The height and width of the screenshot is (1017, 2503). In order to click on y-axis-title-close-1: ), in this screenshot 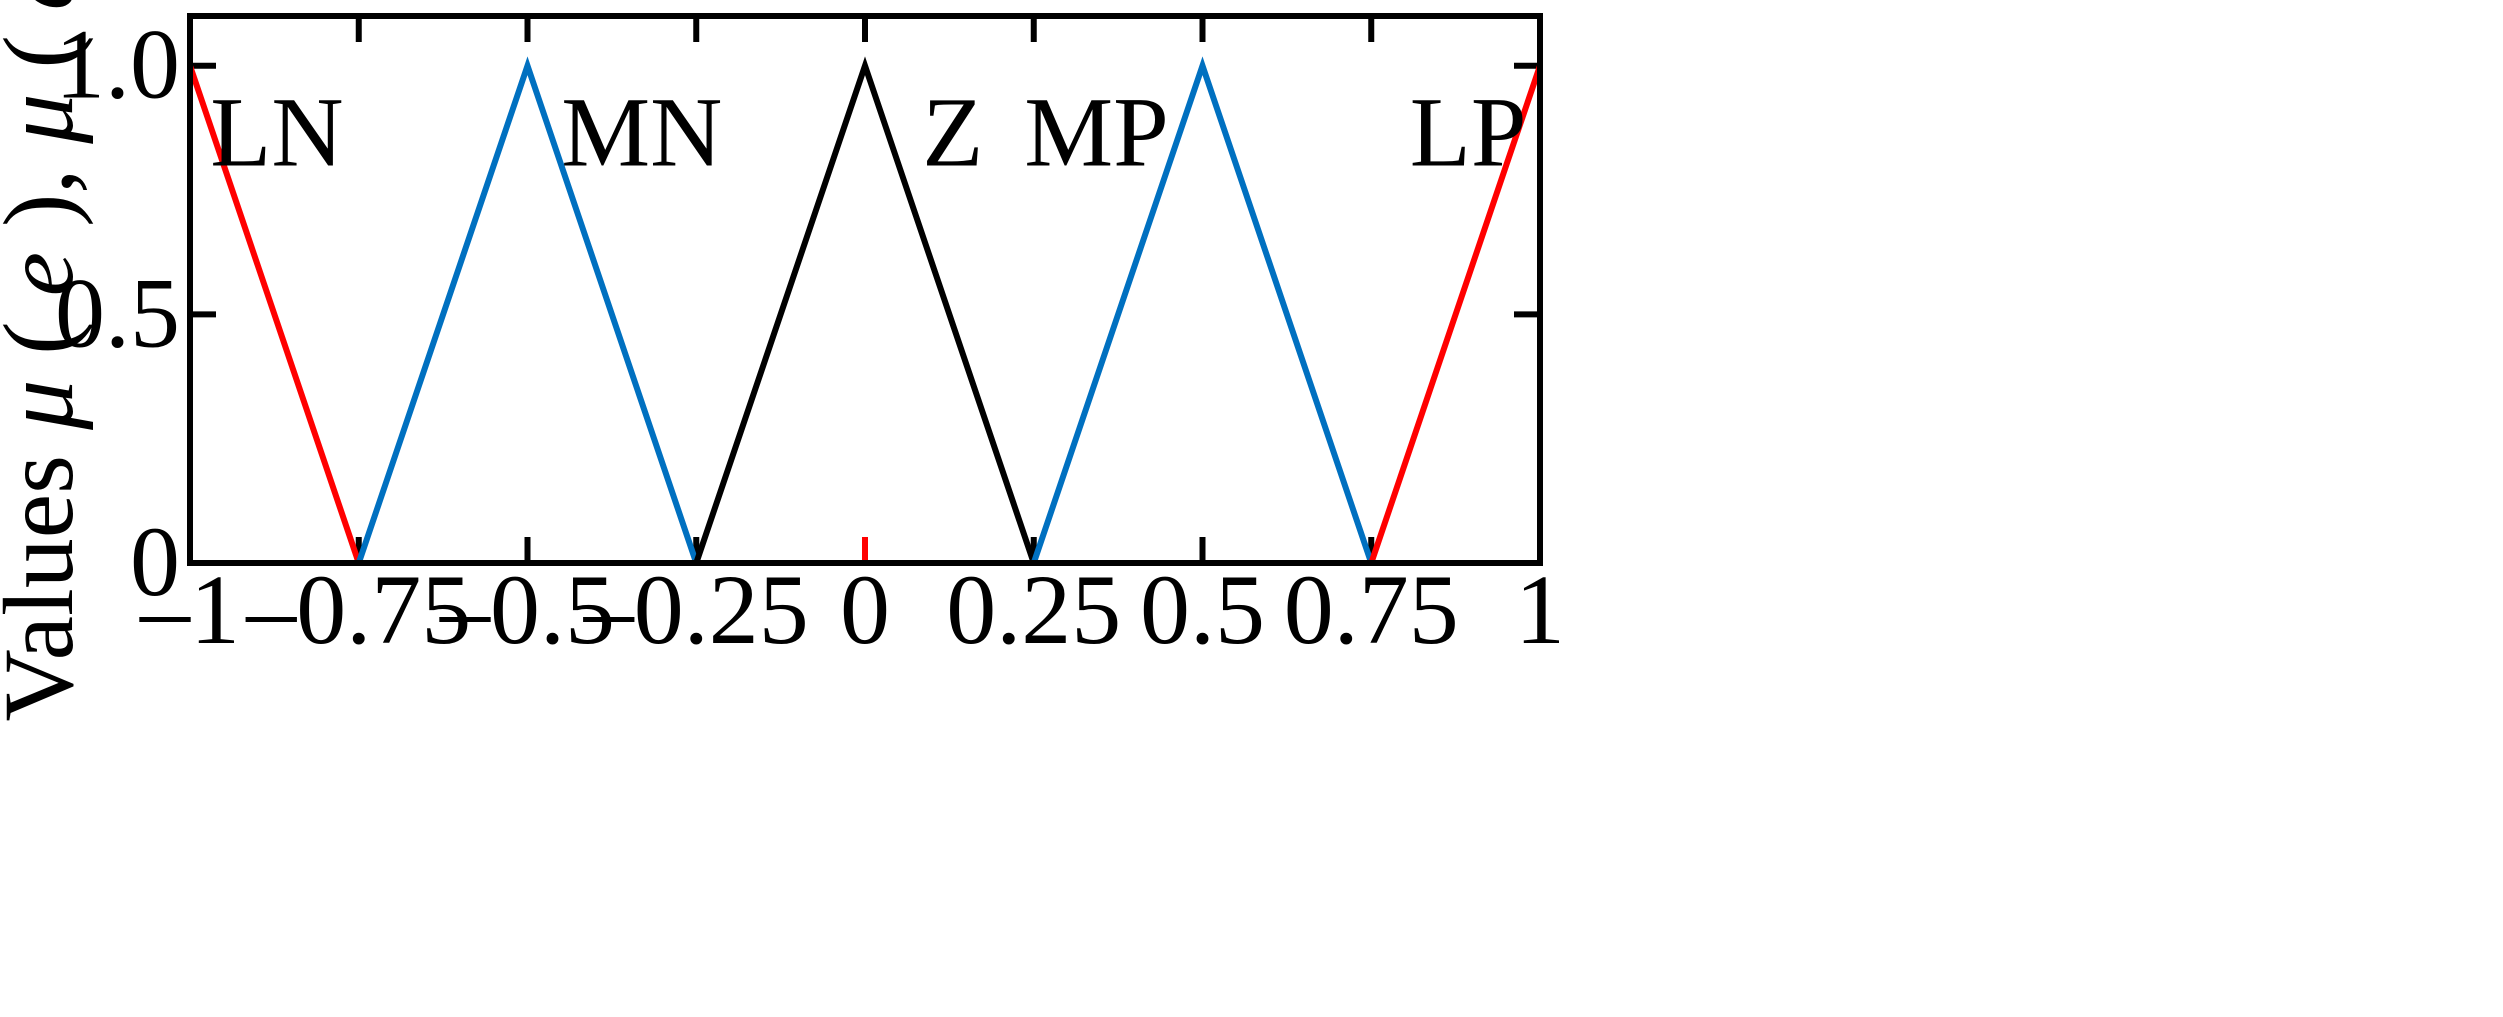, I will do `click(47, 198)`.